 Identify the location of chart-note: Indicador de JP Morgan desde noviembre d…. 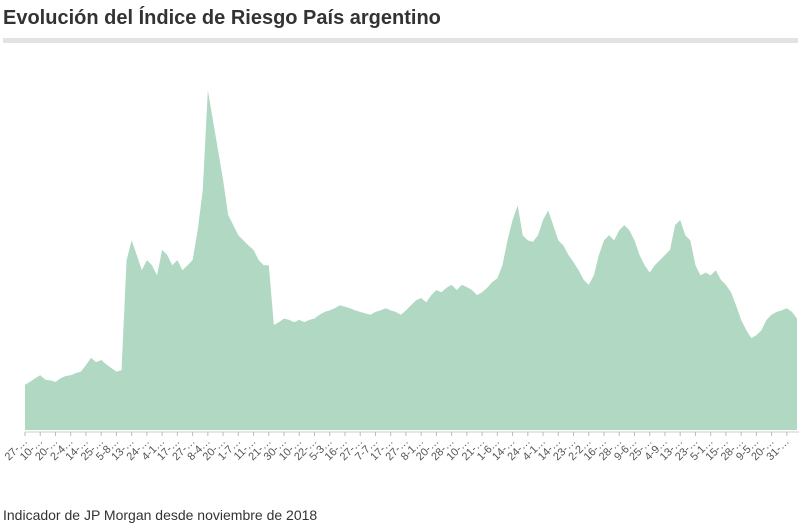
(160, 515).